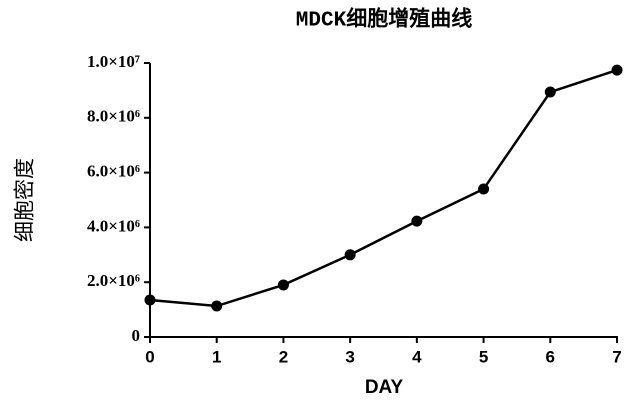 Image resolution: width=638 pixels, height=411 pixels. Describe the element at coordinates (113, 61) in the screenshot. I see `y-tick-label: 1.0×10⁷` at that location.